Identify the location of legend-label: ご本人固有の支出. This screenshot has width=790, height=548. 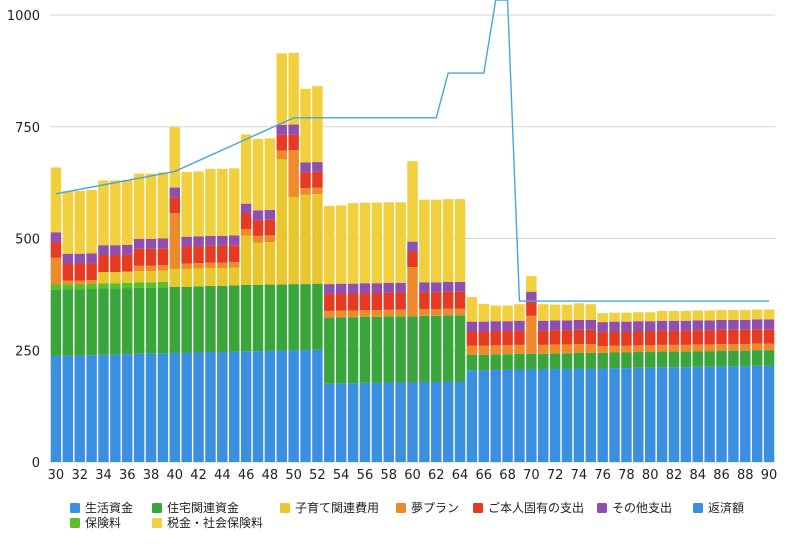
(536, 507).